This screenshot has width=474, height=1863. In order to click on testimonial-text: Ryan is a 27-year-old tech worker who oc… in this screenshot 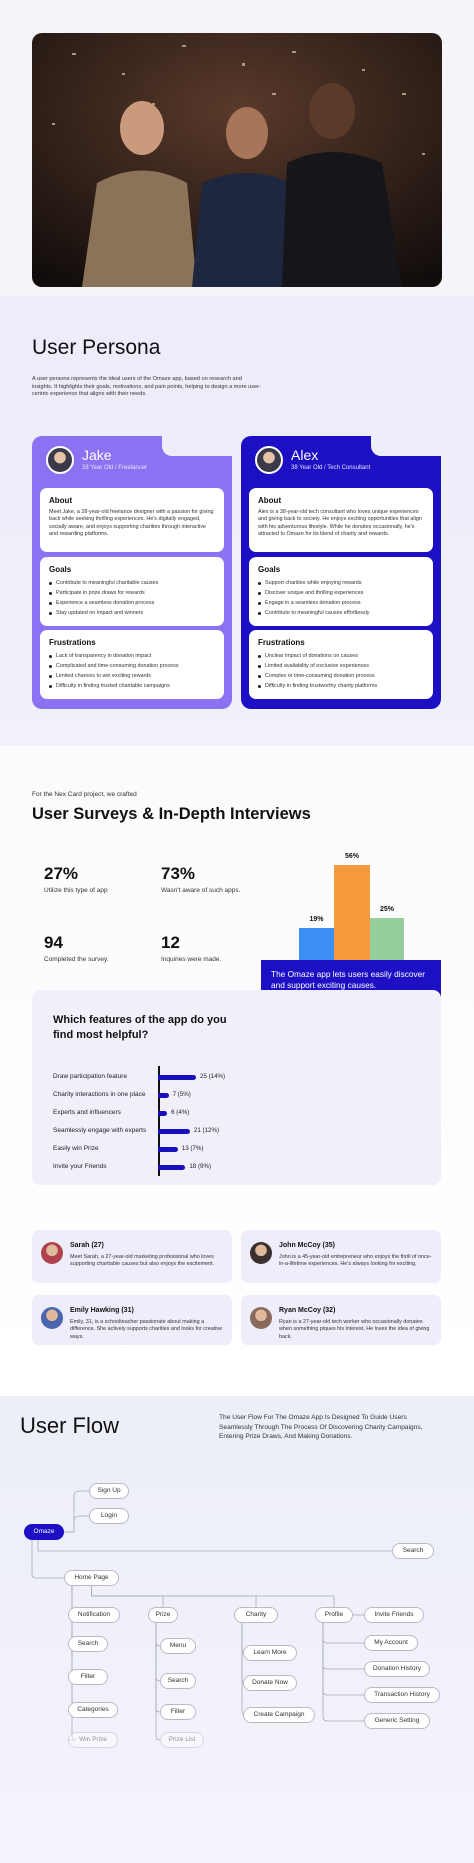, I will do `click(354, 1329)`.